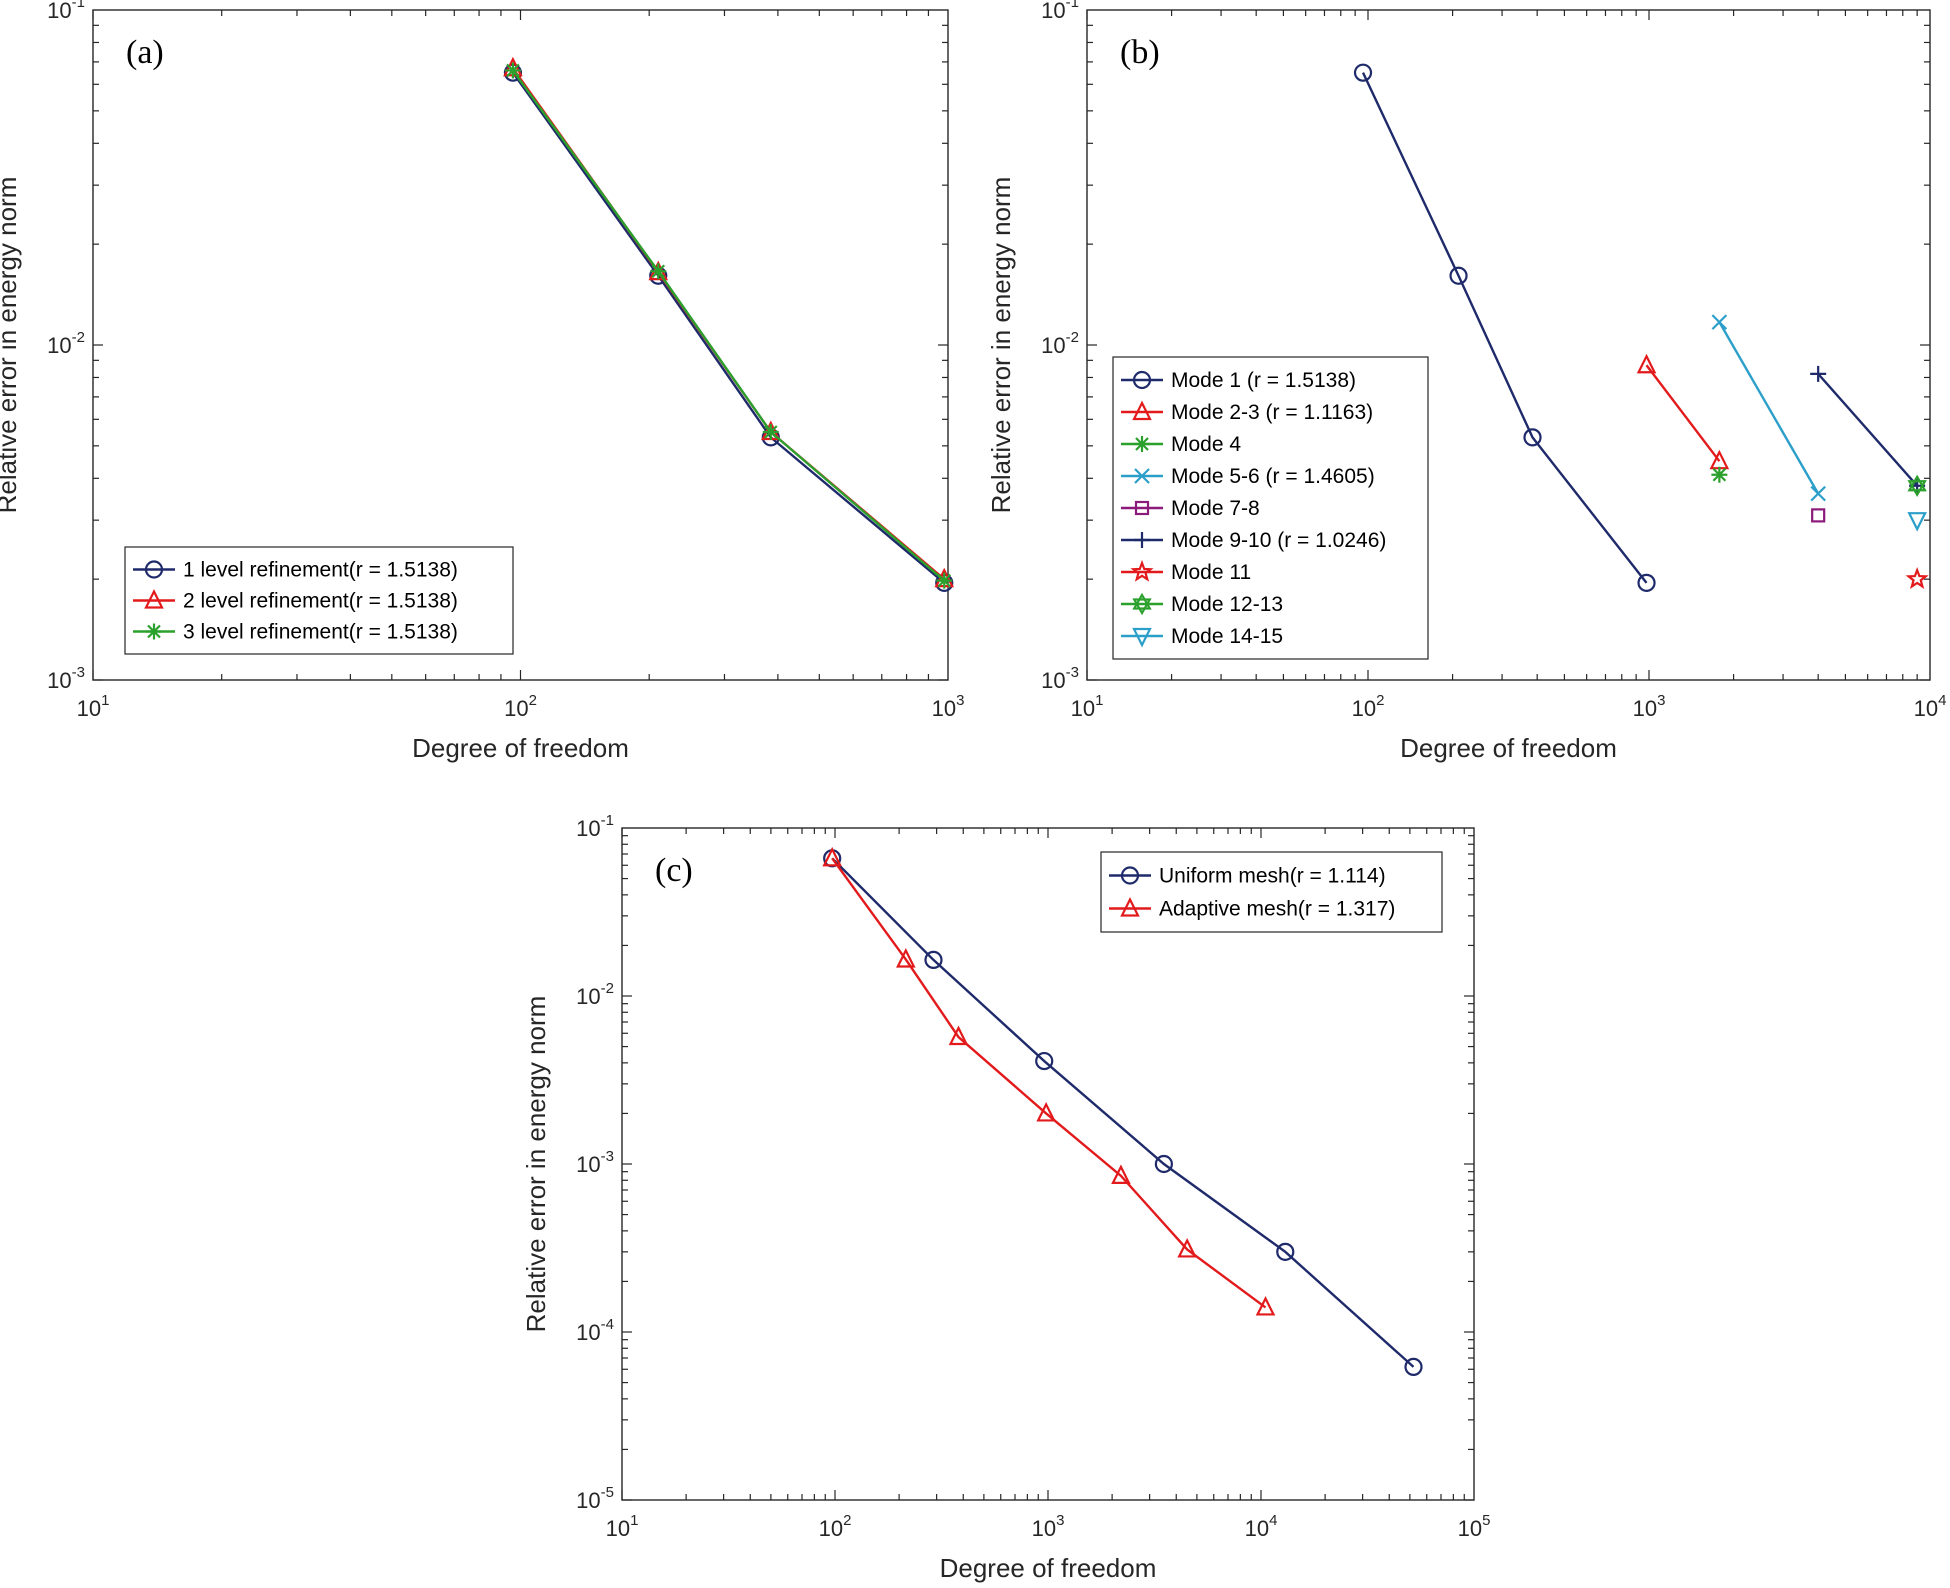  Describe the element at coordinates (1202, 636) in the screenshot. I see `legend-item: Mode 14-15` at that location.